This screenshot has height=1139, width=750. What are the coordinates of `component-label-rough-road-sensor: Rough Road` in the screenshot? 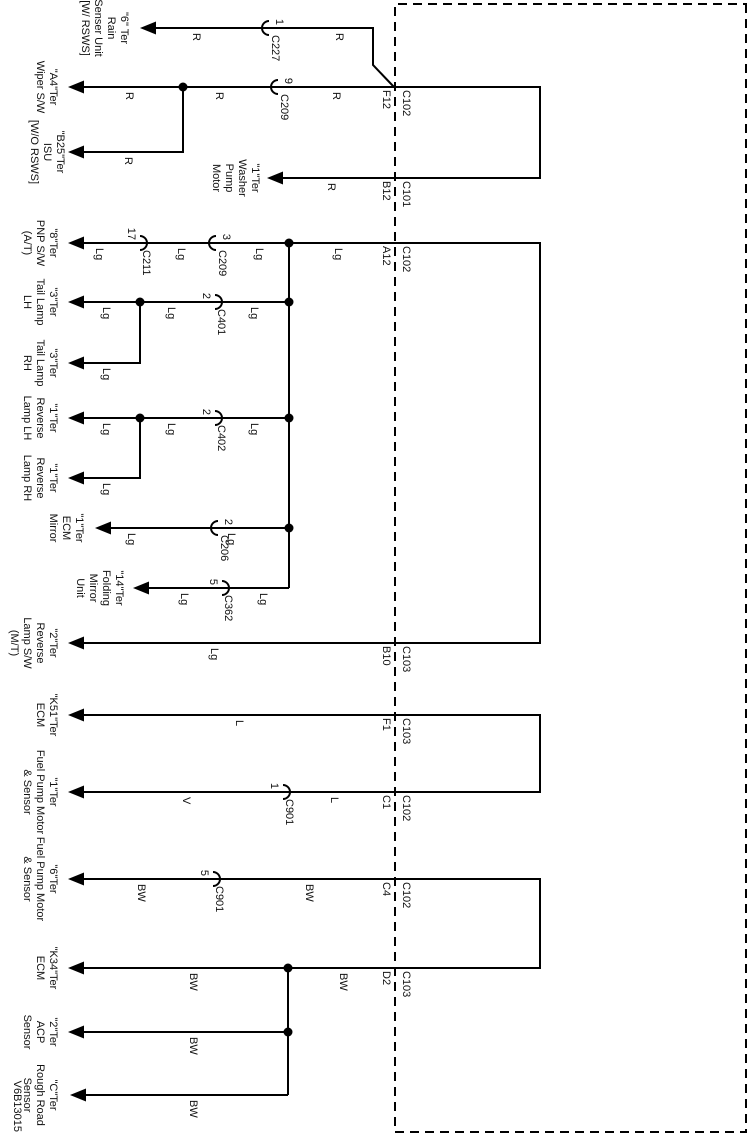 It's located at (40, 1095).